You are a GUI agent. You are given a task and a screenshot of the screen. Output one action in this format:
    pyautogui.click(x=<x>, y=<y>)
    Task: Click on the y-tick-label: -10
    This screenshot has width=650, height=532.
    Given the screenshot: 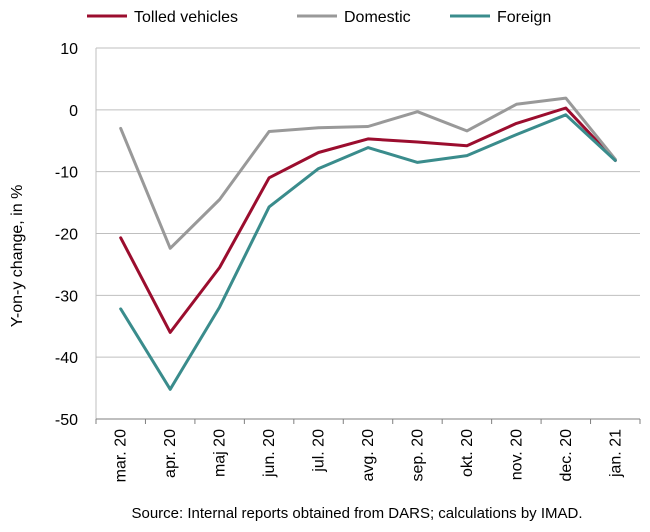 What is the action you would take?
    pyautogui.click(x=66, y=173)
    